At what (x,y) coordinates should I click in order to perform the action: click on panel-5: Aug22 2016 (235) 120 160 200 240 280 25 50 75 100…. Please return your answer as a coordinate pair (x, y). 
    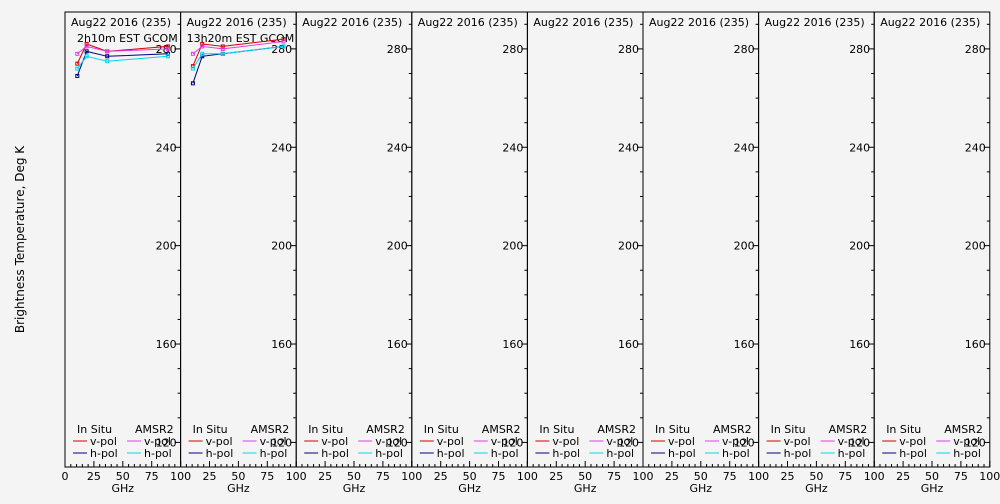
    Looking at the image, I should click on (590, 253).